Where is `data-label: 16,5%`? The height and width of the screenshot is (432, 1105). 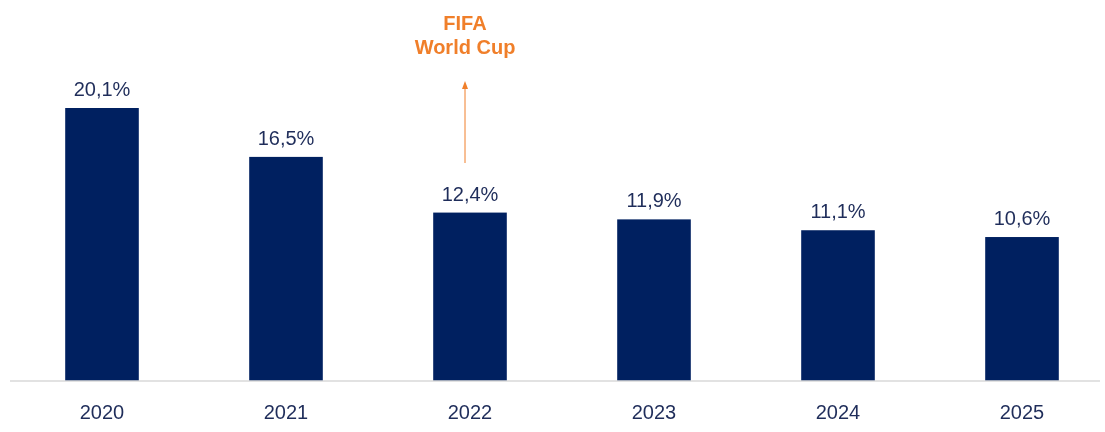
data-label: 16,5% is located at coordinates (286, 137).